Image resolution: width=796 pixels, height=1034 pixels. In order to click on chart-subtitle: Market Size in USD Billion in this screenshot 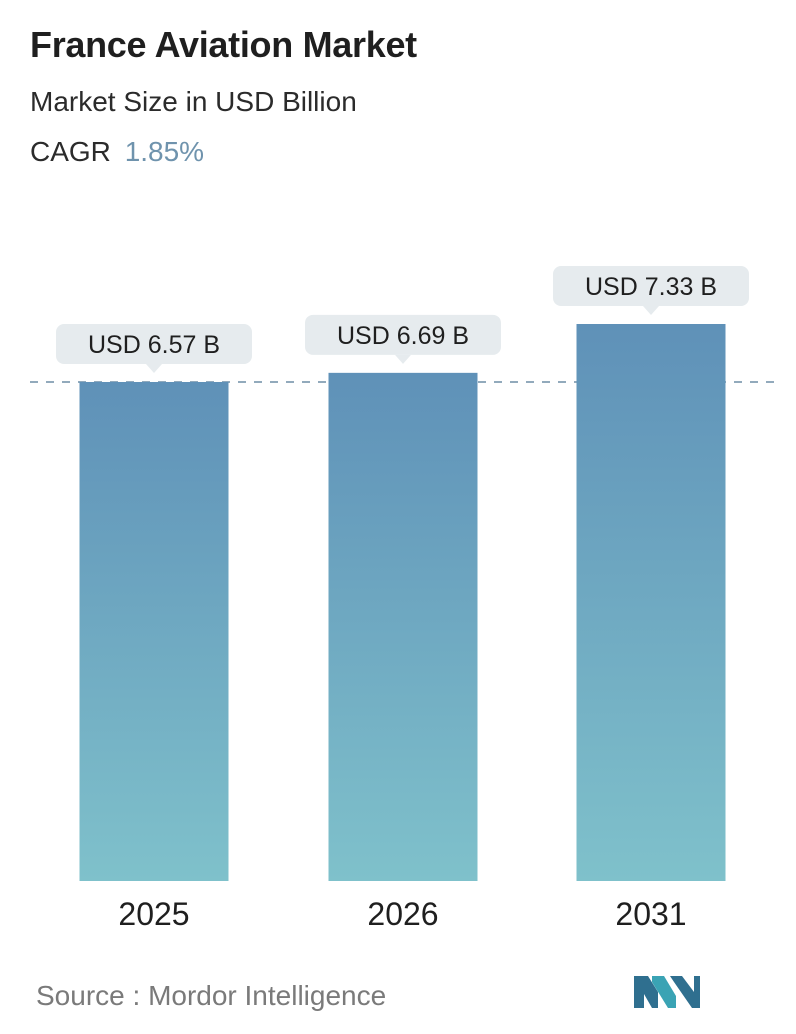, I will do `click(193, 101)`.